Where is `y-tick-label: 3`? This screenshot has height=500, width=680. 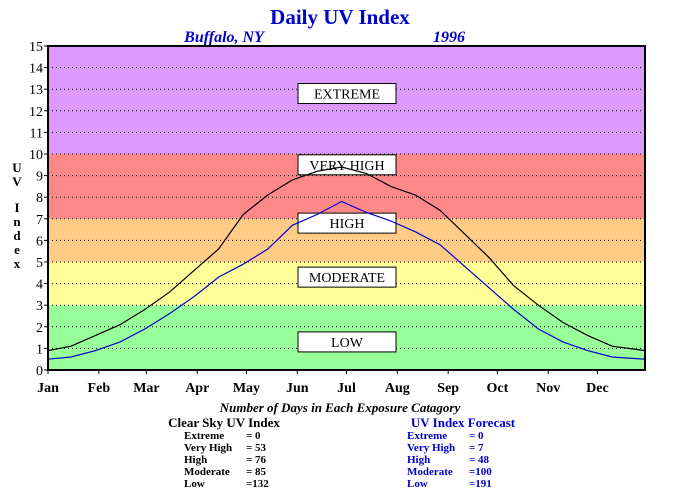 y-tick-label: 3 is located at coordinates (39, 306).